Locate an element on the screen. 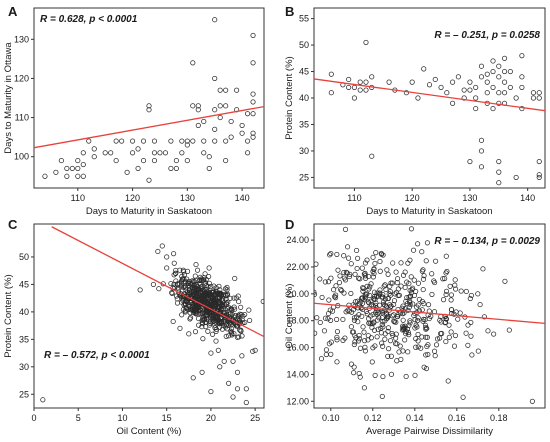 This screenshot has width=550, height=442. y-tick-label: 130 is located at coordinates (21, 39).